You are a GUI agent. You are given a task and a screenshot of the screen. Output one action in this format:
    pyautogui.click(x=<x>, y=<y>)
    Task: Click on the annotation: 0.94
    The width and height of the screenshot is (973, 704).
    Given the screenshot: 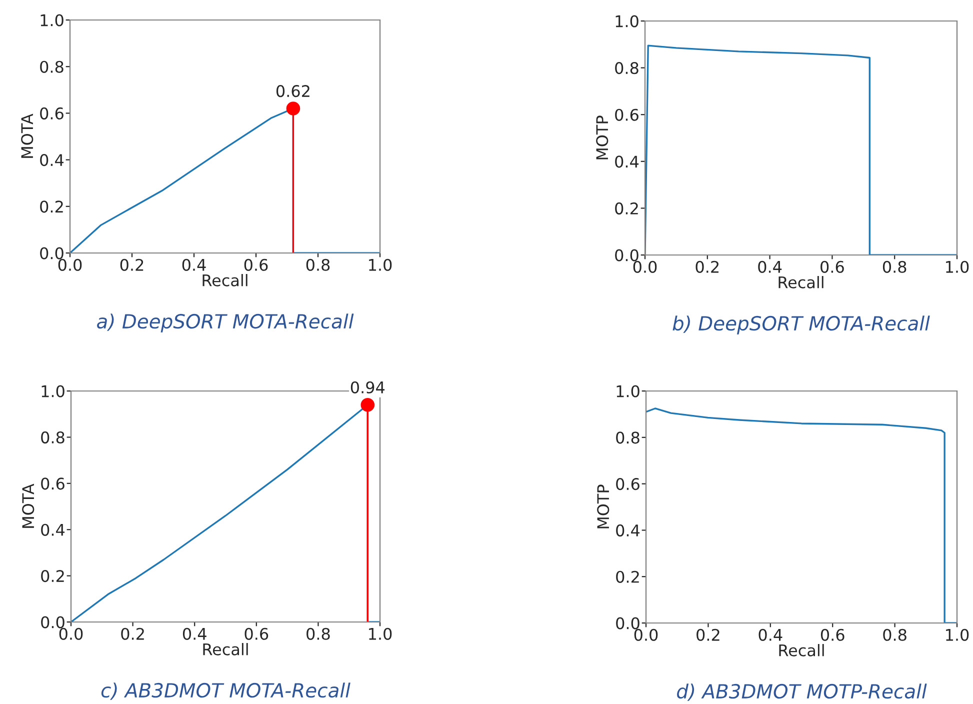 What is the action you would take?
    pyautogui.click(x=367, y=387)
    